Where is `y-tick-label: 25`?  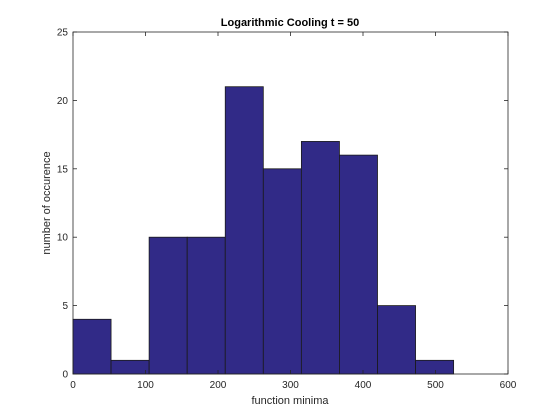 y-tick-label: 25 is located at coordinates (63, 33).